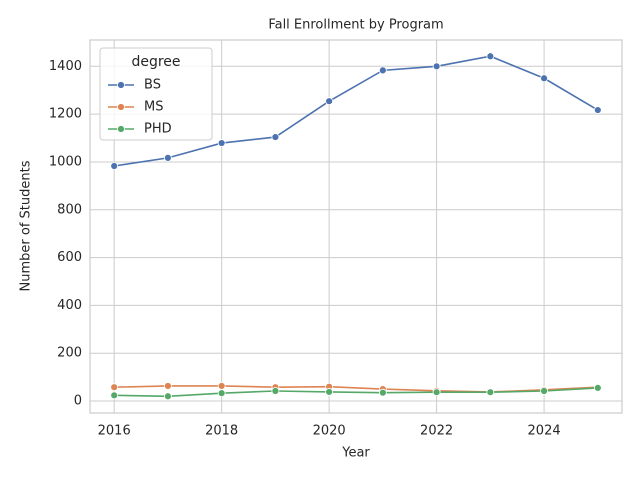 Image resolution: width=640 pixels, height=484 pixels. Describe the element at coordinates (158, 129) in the screenshot. I see `legend-label: PHD` at that location.